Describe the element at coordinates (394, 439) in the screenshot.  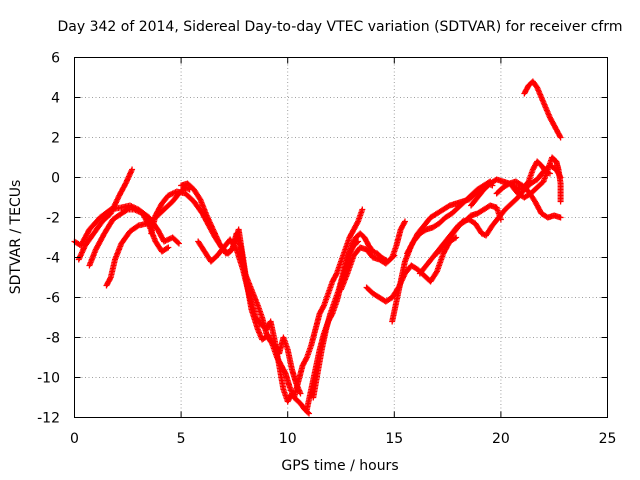
I see `x-tick-label: 15` at that location.